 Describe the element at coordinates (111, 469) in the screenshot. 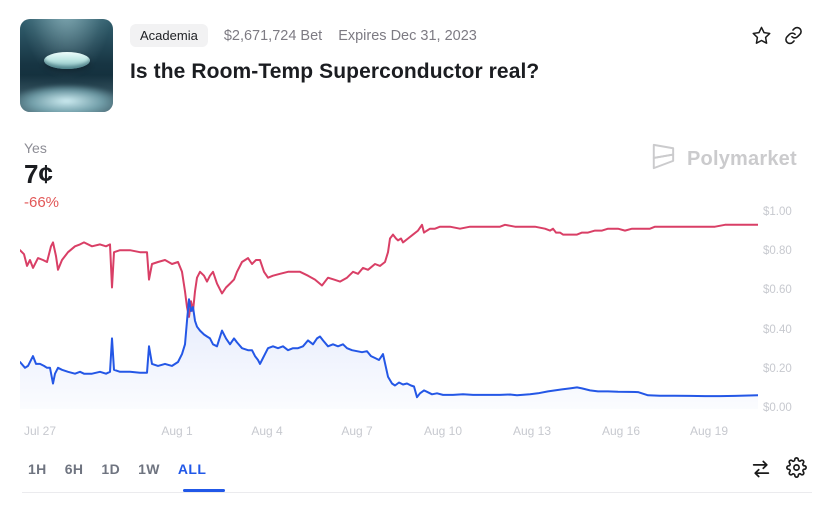

I see `tab-1d: 1D` at that location.